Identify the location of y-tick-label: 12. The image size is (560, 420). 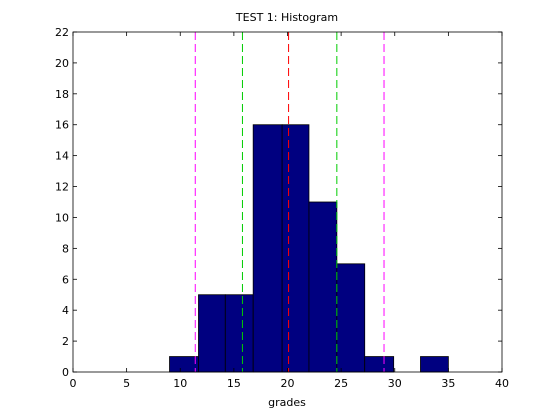
(62, 187).